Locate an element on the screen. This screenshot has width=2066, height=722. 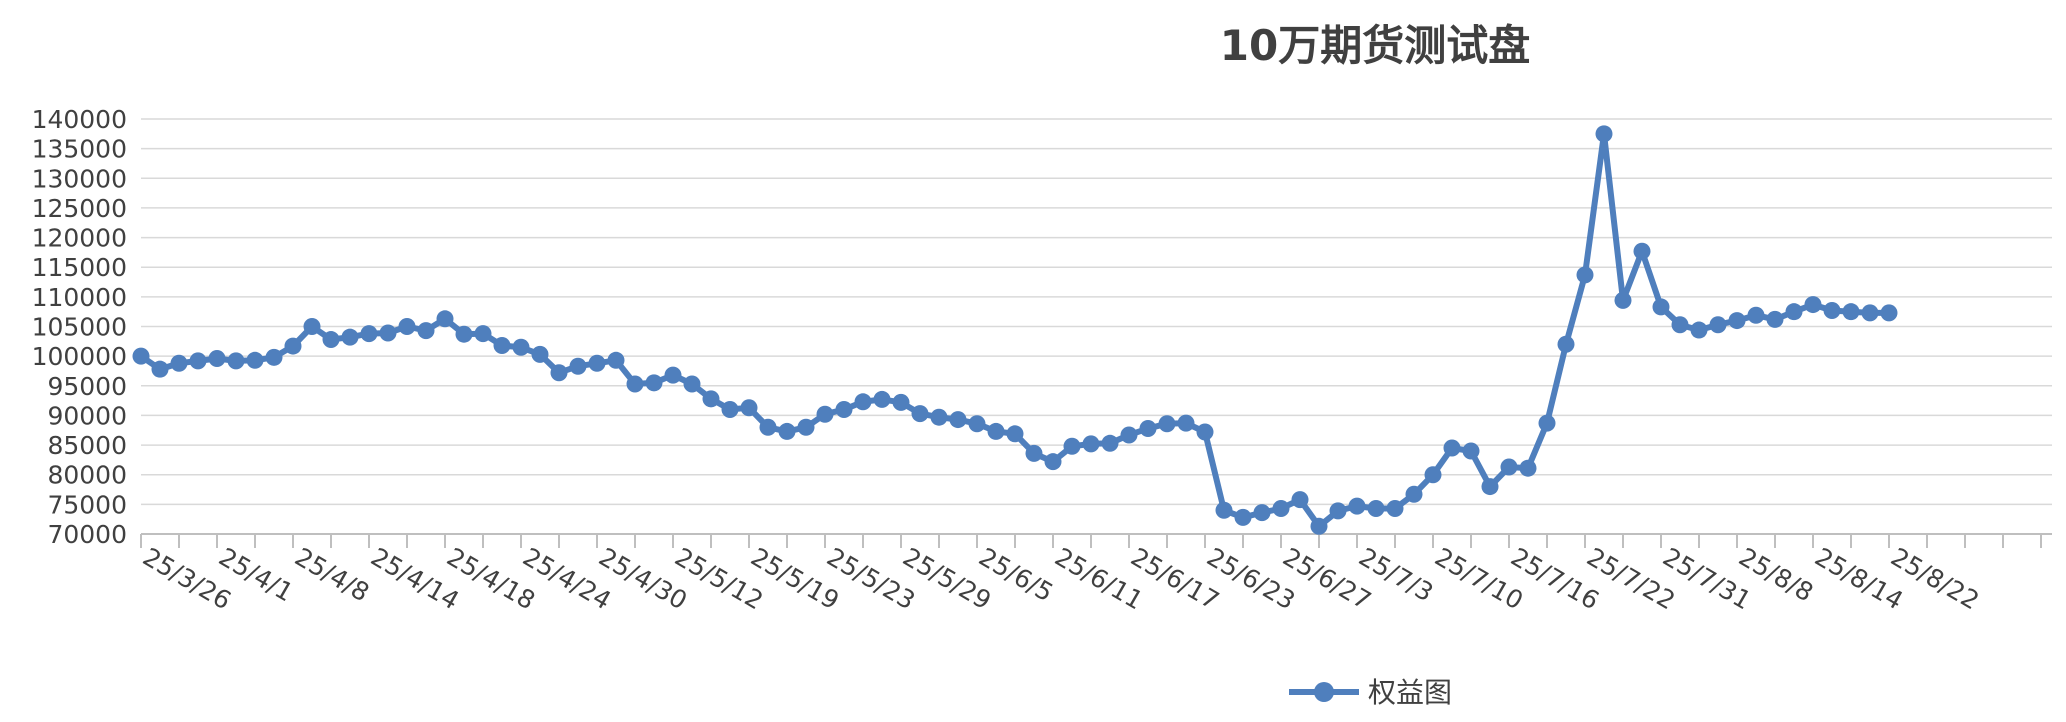
y-tick-label: 90000 is located at coordinates (87, 415).